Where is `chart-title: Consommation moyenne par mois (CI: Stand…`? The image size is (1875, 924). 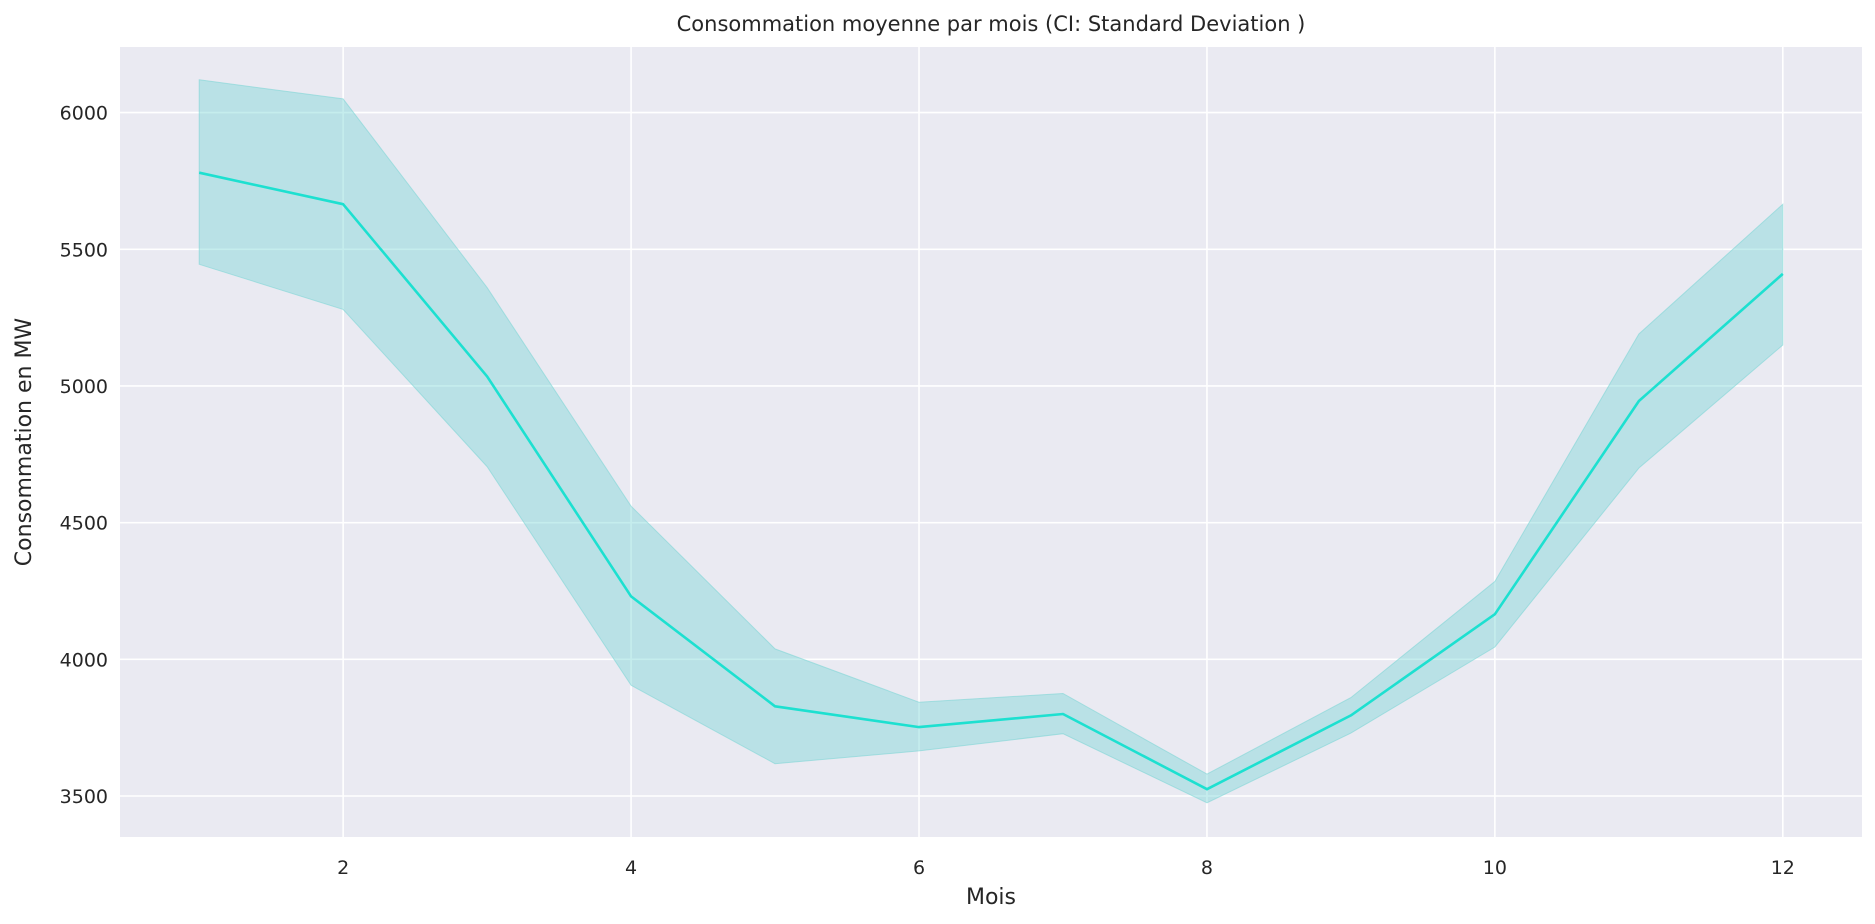
chart-title: Consommation moyenne par mois (CI: Stand… is located at coordinates (991, 24).